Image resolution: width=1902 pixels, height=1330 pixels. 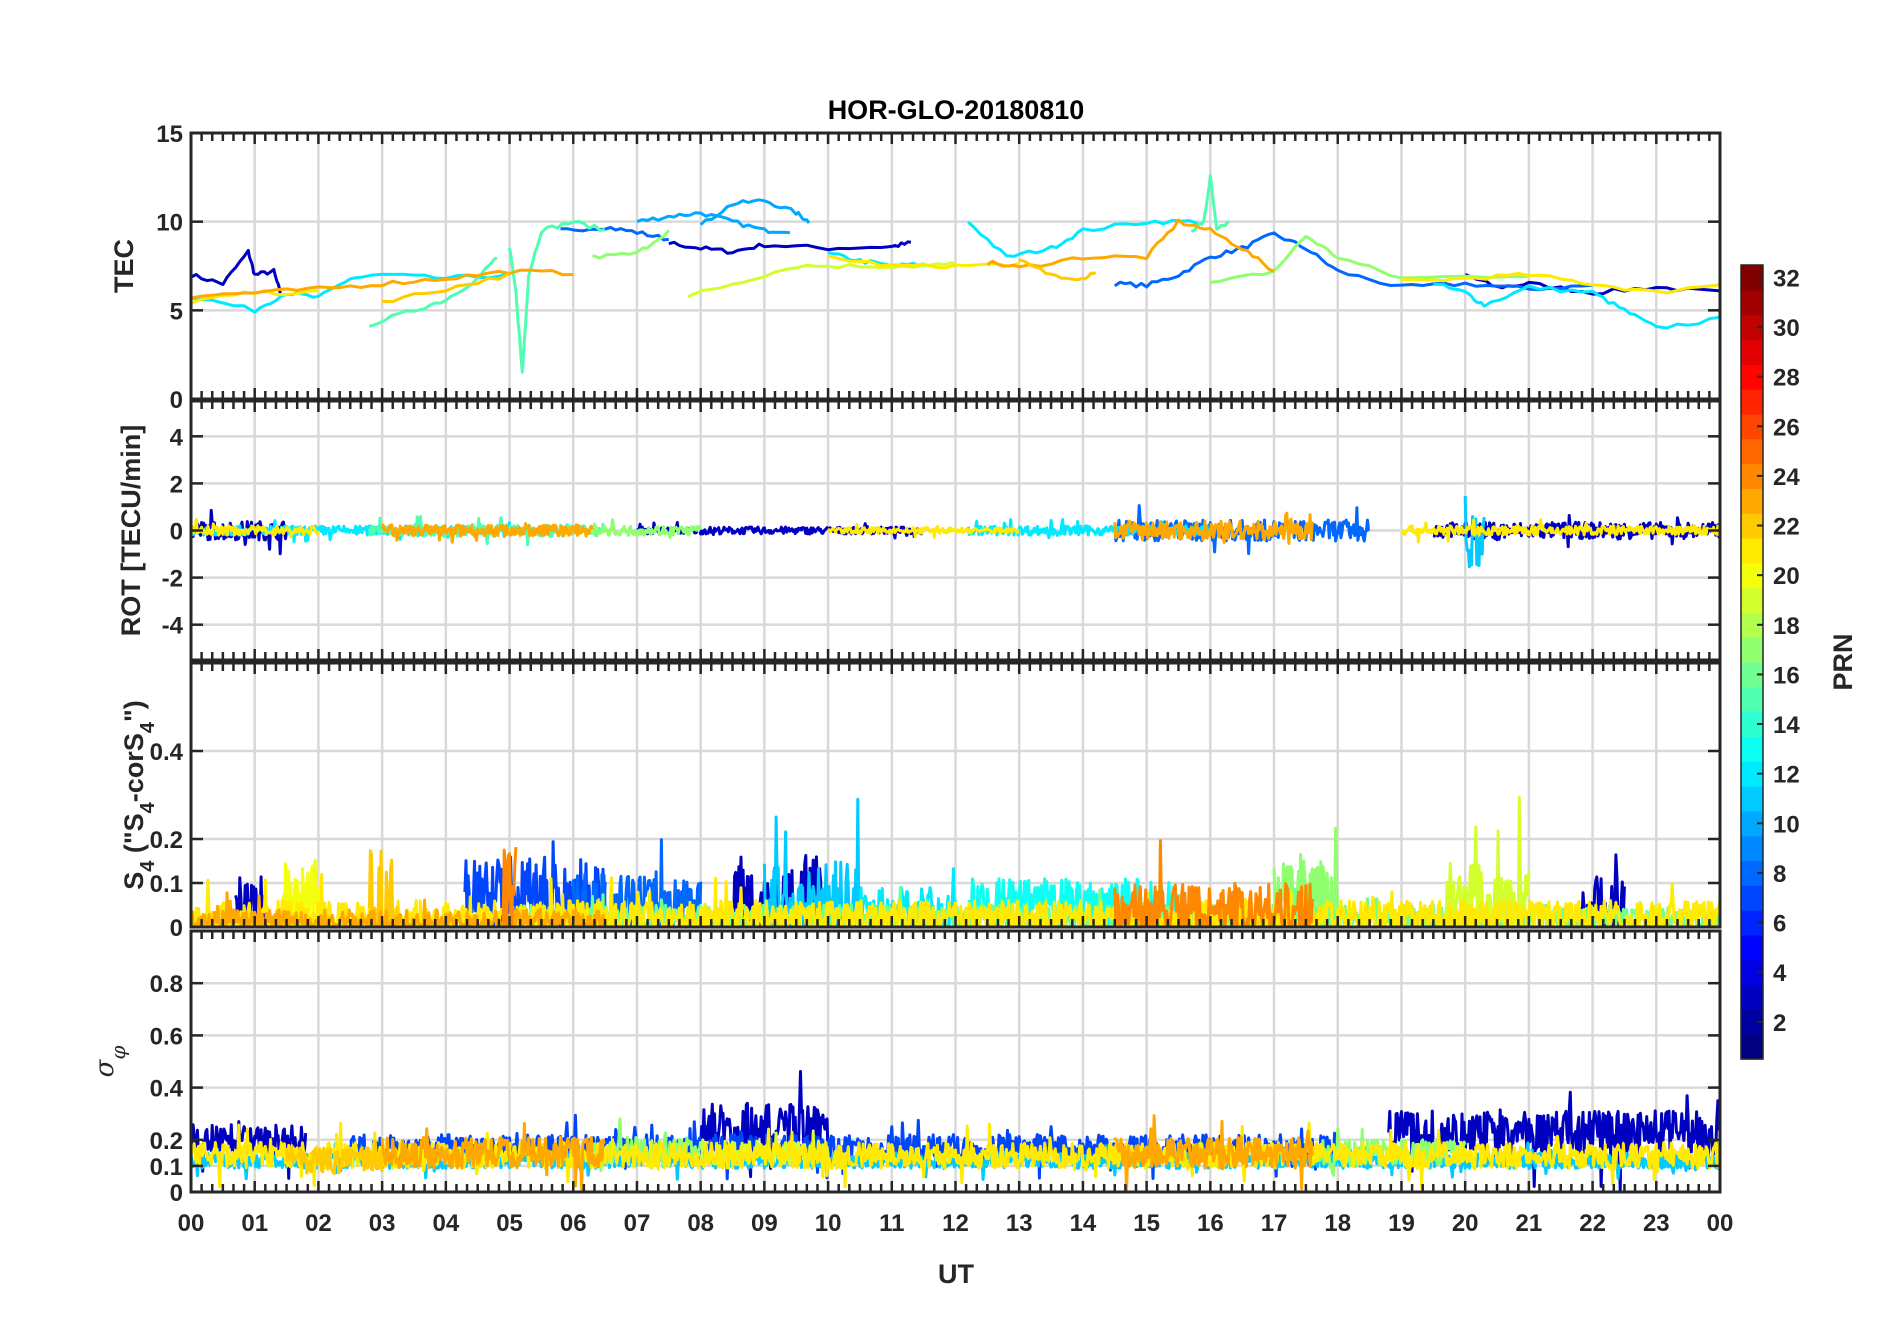 I want to click on x-tick-label: 19, so click(x=1401, y=1223).